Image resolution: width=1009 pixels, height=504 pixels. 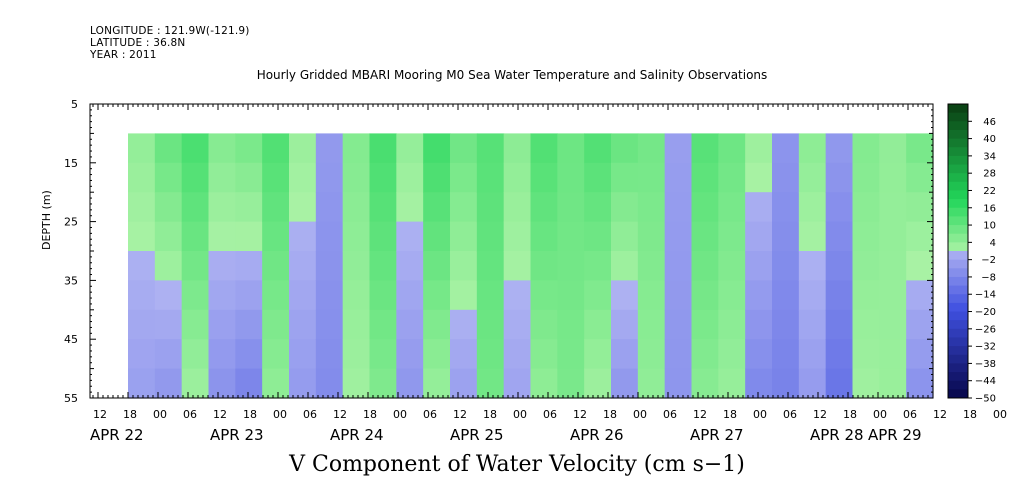 I want to click on meta-longitude: LONGITUDE : 121.9W(-121.9), so click(x=170, y=31).